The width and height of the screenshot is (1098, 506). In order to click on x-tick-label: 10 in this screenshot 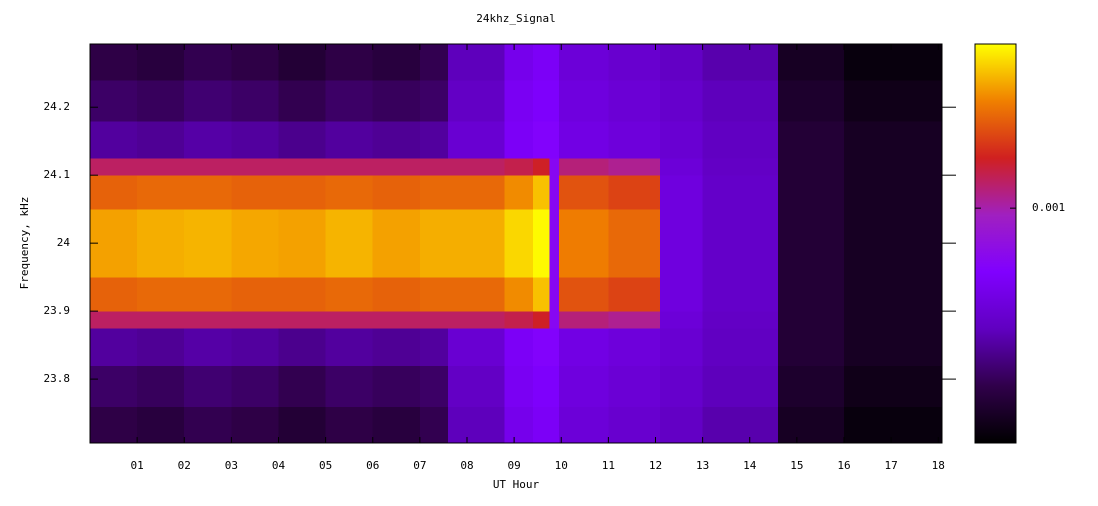, I will do `click(561, 465)`.